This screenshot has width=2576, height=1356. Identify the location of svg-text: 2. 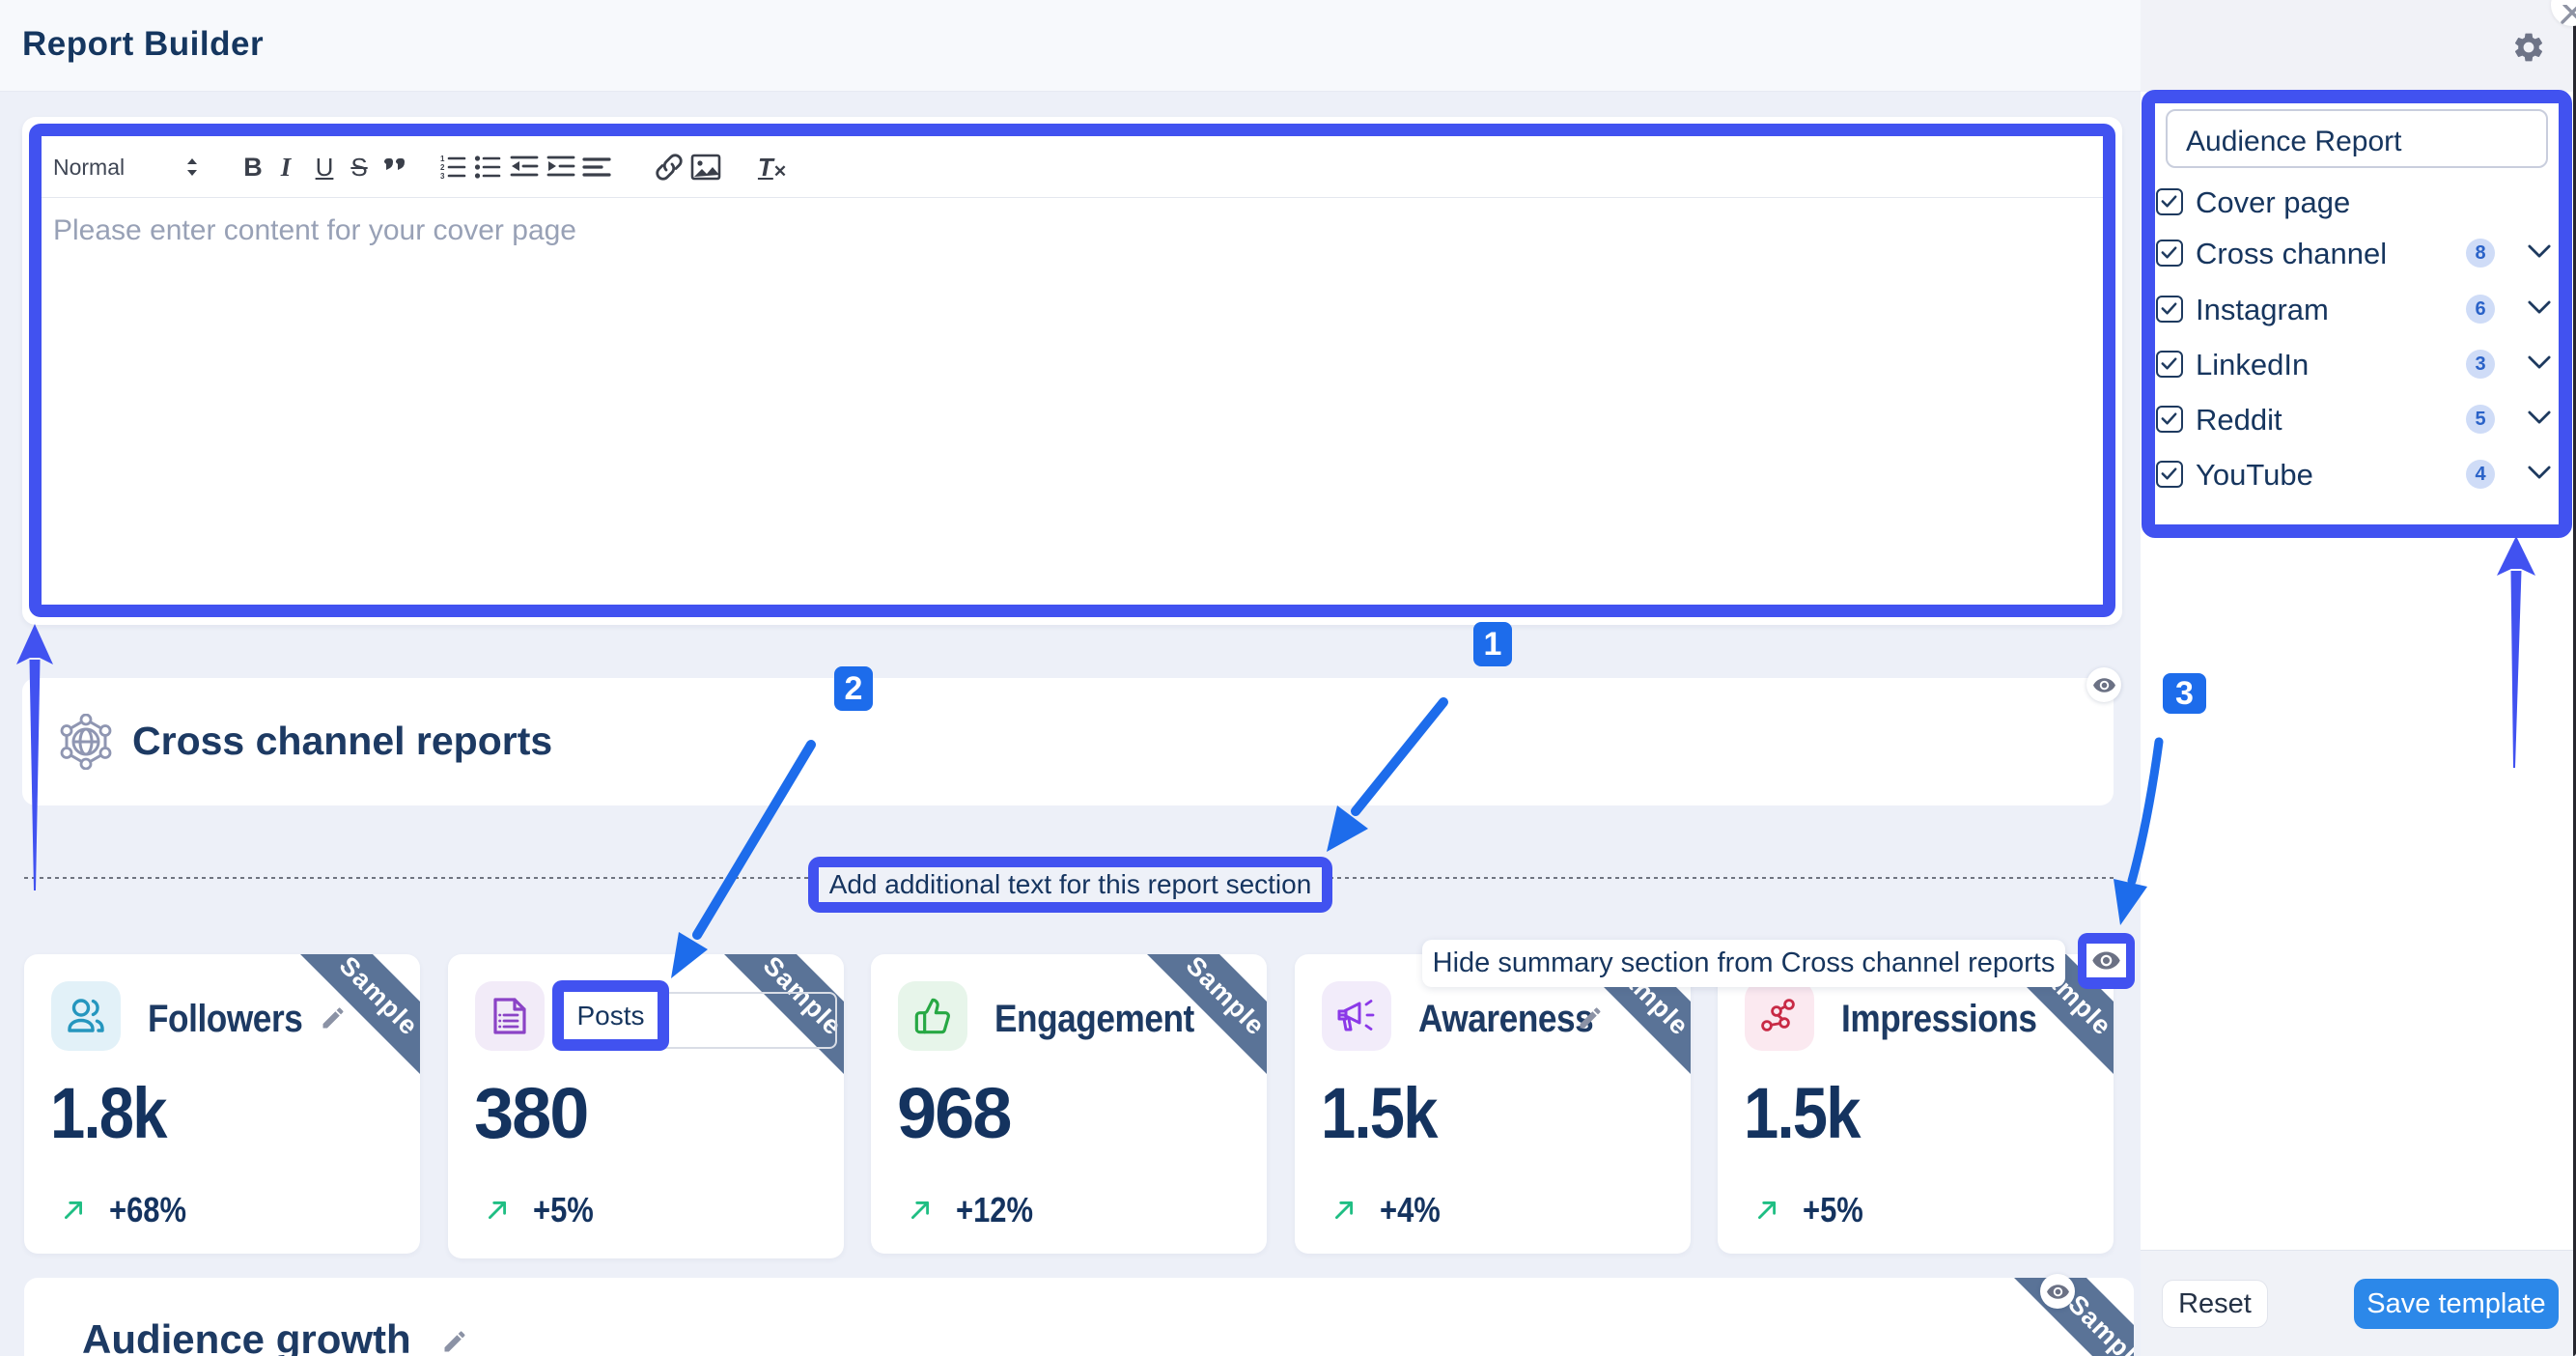
(443, 167).